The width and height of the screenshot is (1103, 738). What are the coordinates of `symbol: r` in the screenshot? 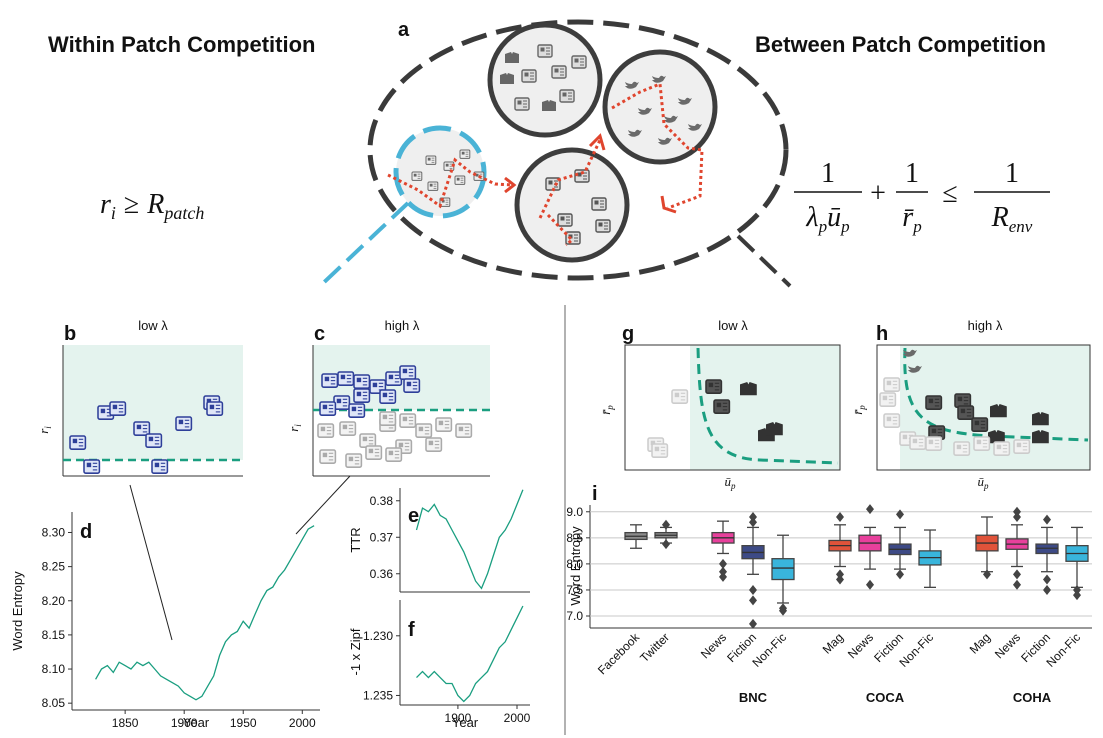 It's located at (293, 429).